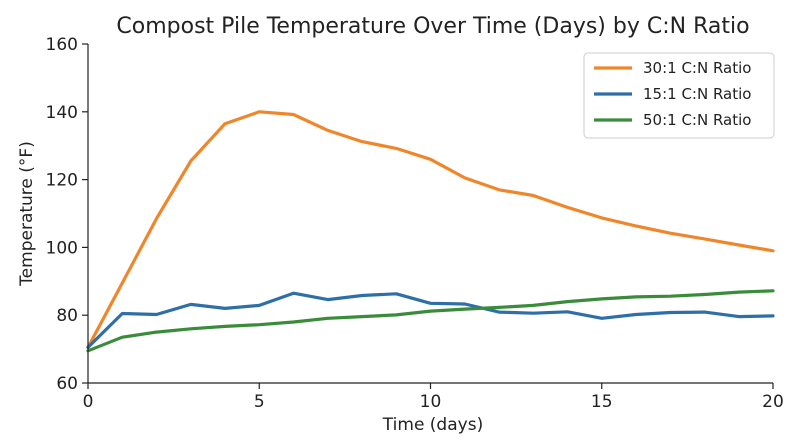  What do you see at coordinates (67, 316) in the screenshot?
I see `y-tick-label: 80` at bounding box center [67, 316].